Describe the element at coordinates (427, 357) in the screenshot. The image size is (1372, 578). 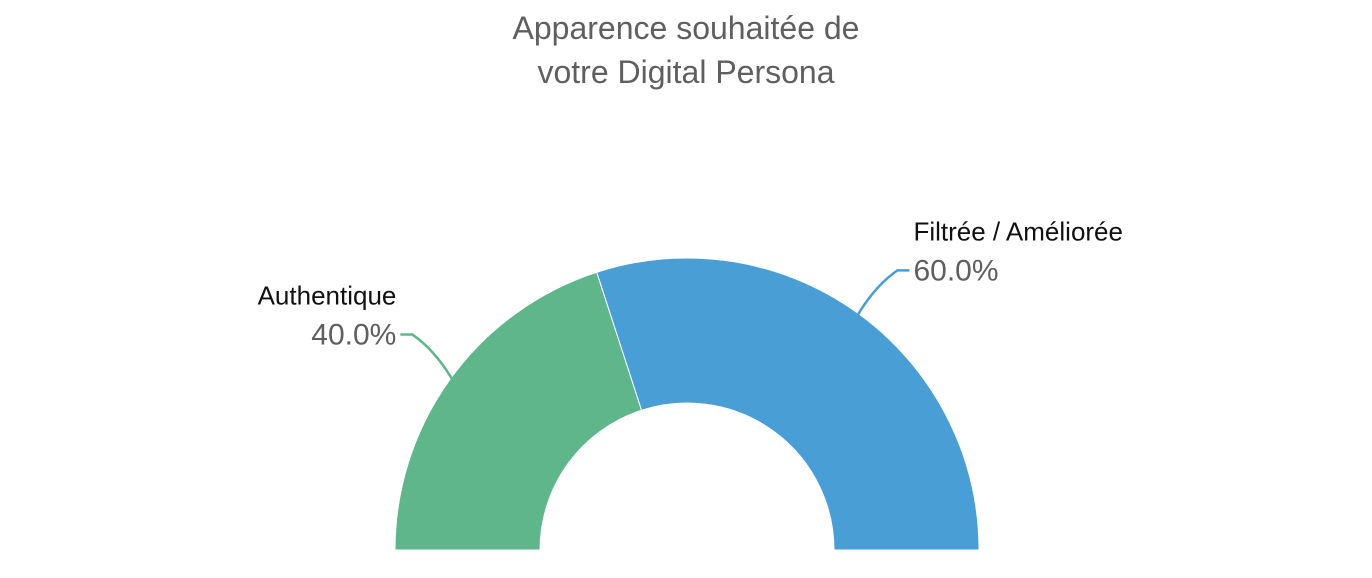
I see `leader-line-authentique` at that location.